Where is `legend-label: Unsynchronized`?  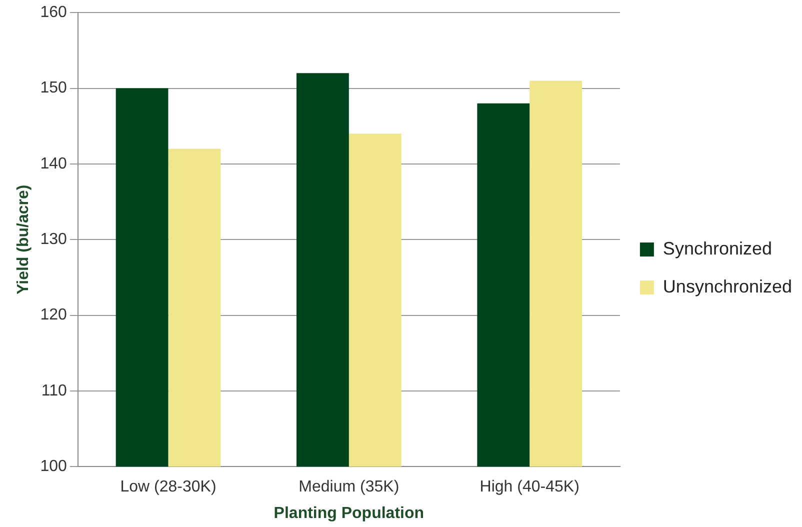 legend-label: Unsynchronized is located at coordinates (727, 286).